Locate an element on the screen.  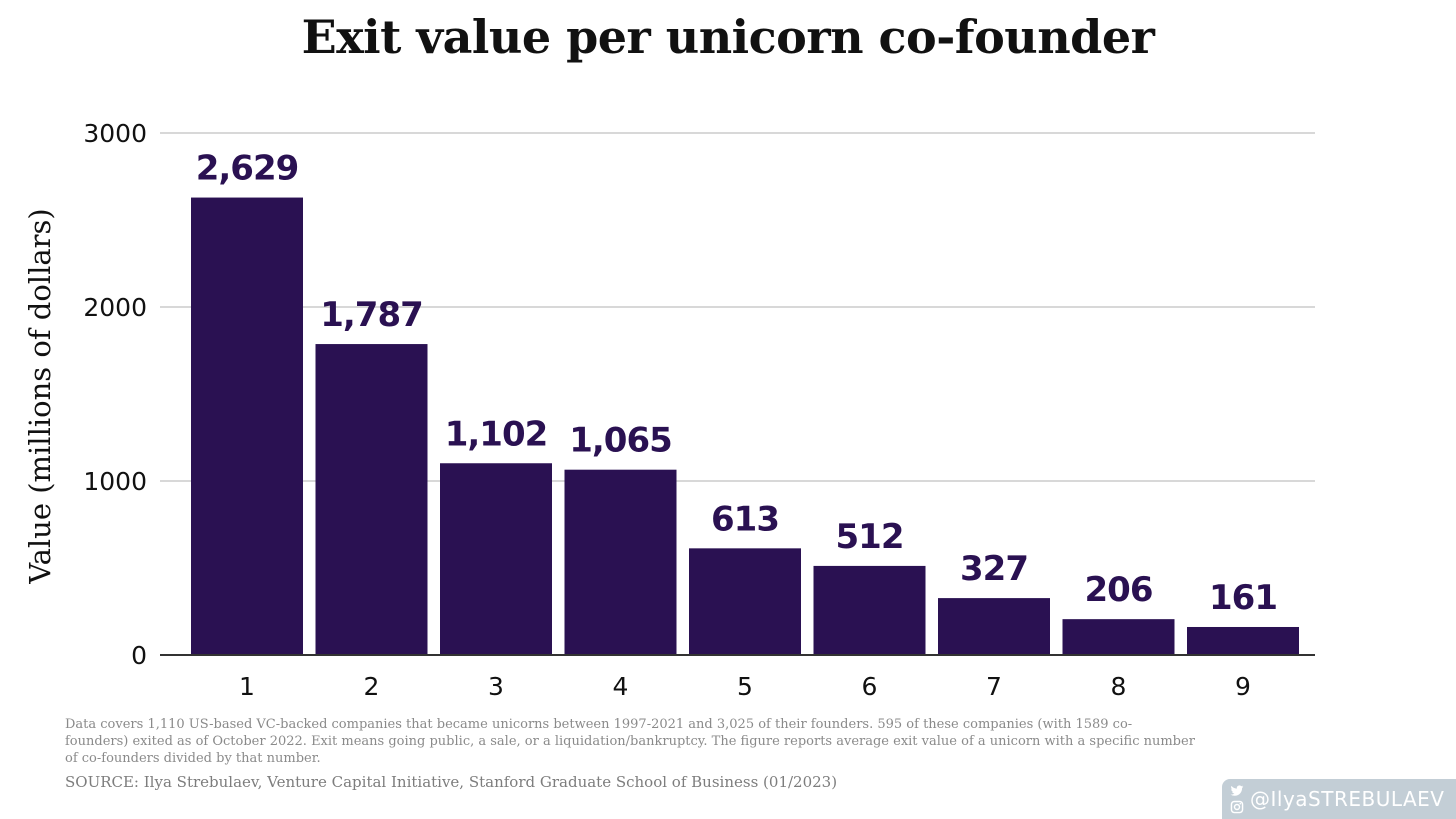
data-label: 1,102 is located at coordinates (496, 434).